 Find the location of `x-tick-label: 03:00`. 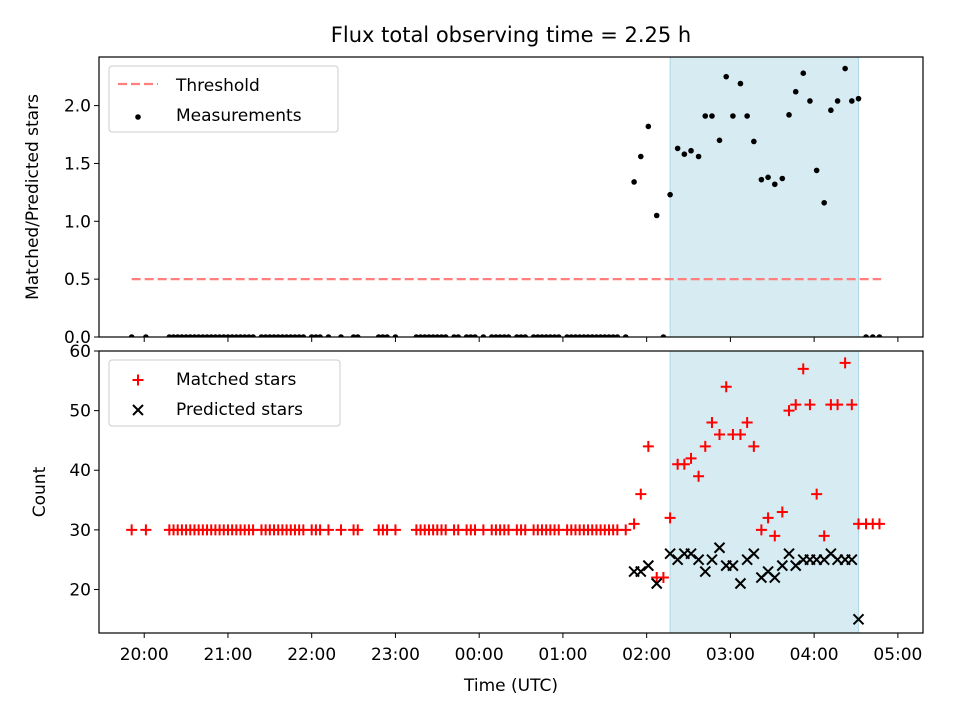

x-tick-label: 03:00 is located at coordinates (730, 655).